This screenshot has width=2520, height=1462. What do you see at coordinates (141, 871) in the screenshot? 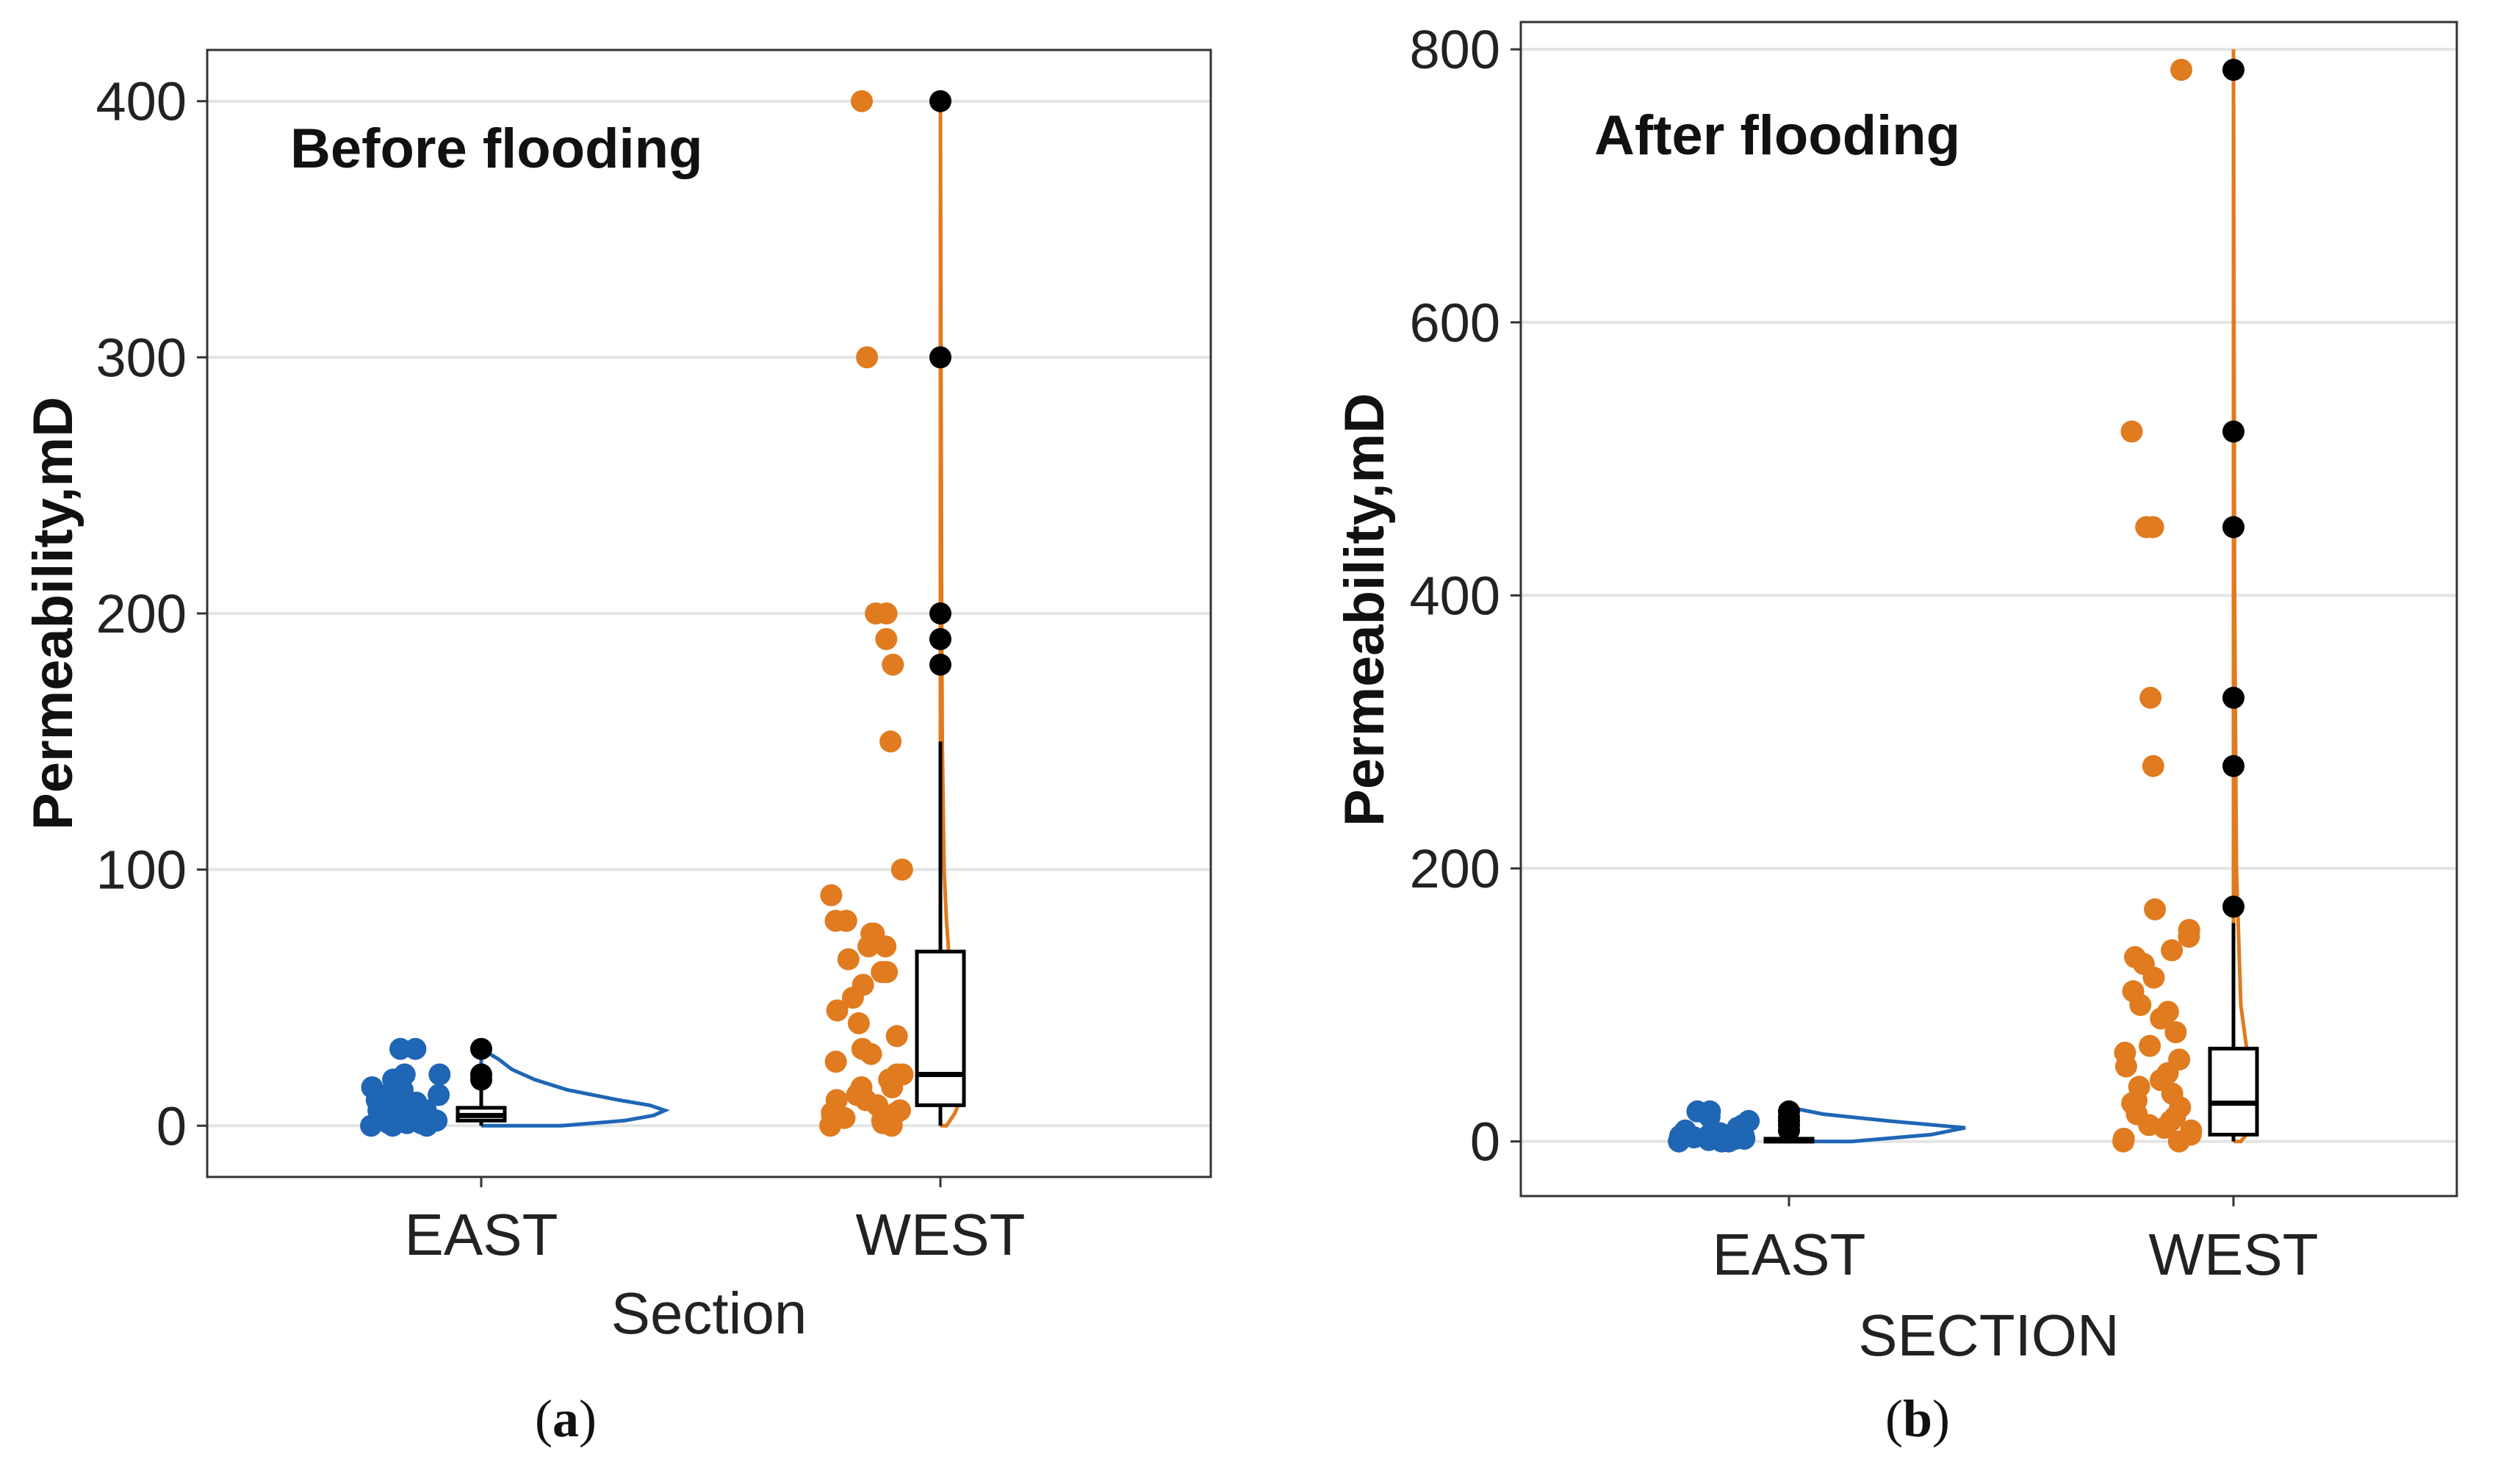
I see `y-tick-label: 100` at bounding box center [141, 871].